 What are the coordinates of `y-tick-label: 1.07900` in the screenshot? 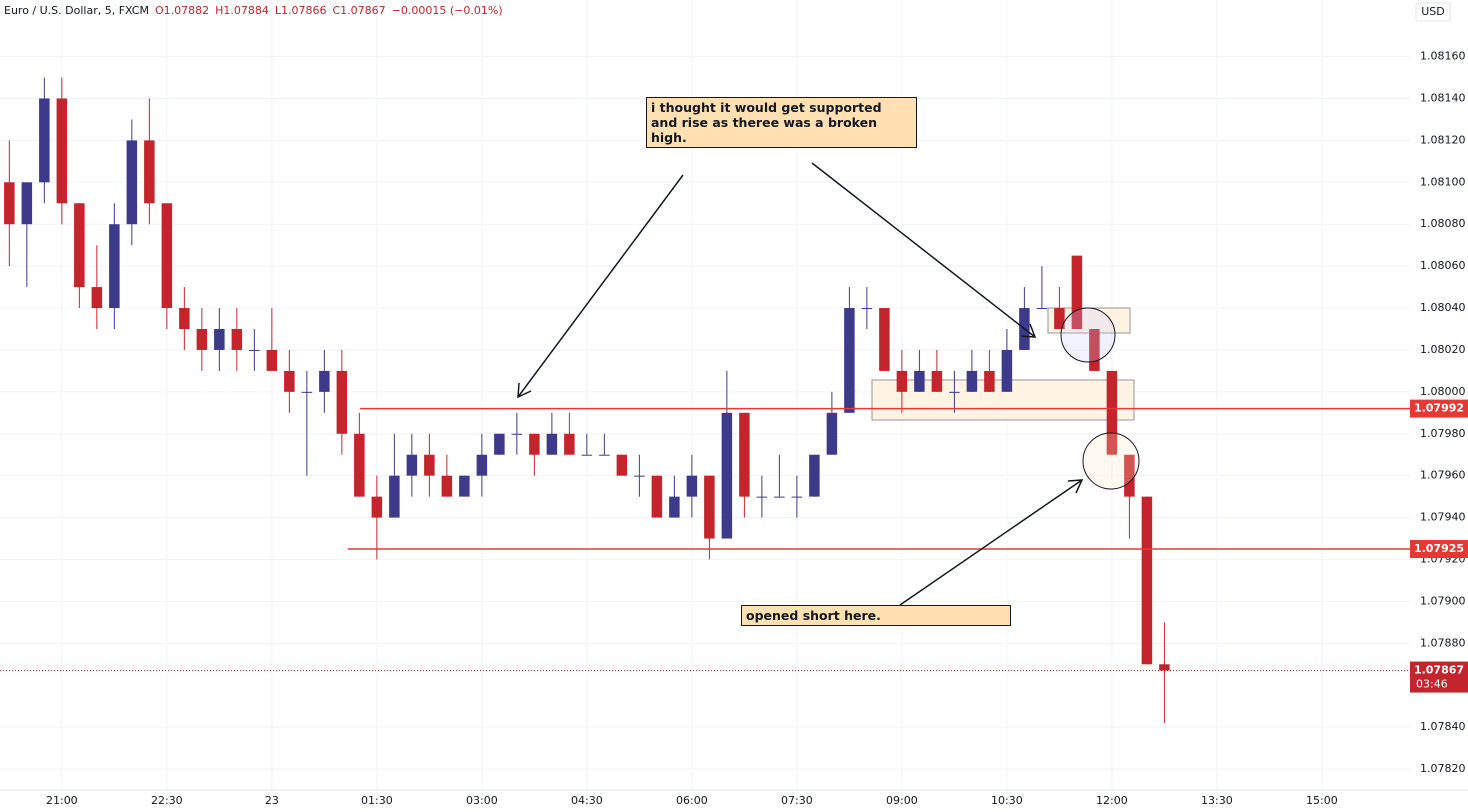 It's located at (1443, 600).